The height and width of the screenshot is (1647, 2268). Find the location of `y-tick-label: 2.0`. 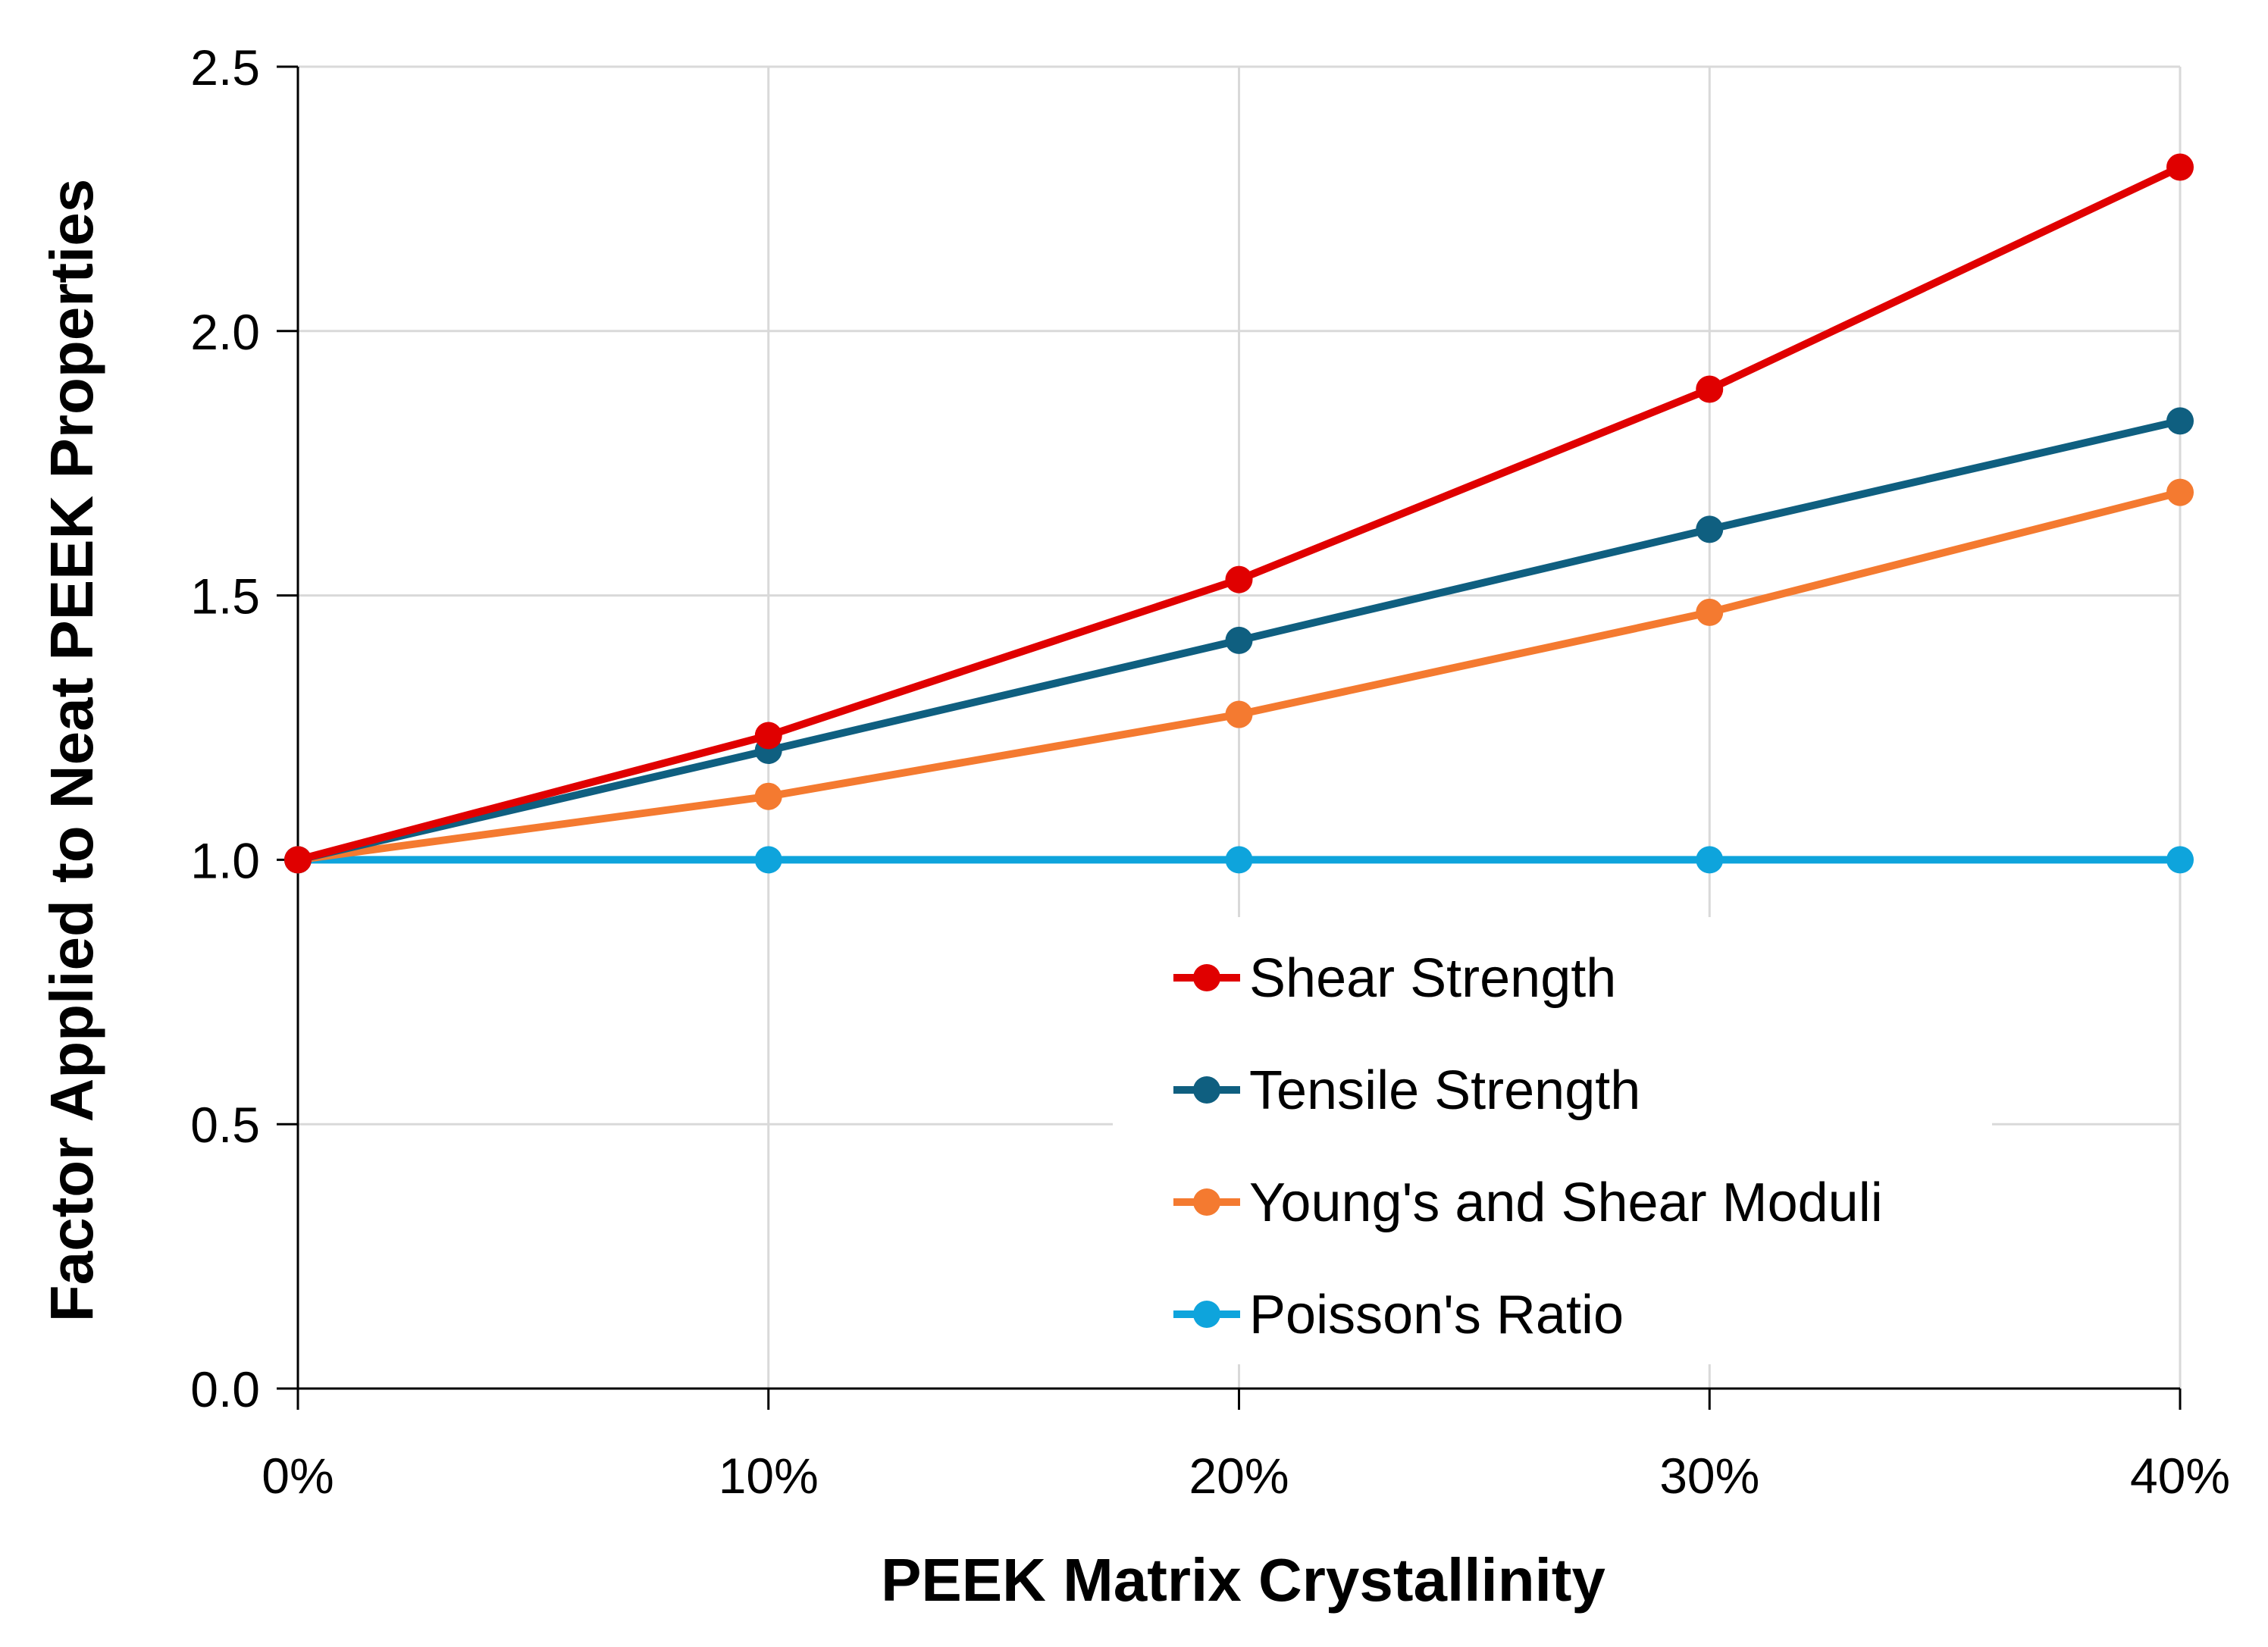

y-tick-label: 2.0 is located at coordinates (225, 332).